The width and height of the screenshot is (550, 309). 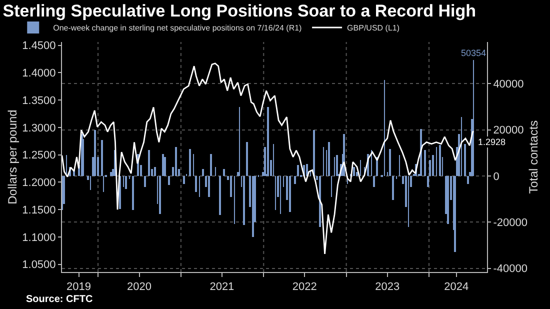 What do you see at coordinates (78, 287) in the screenshot?
I see `x-tick-label: 2019` at bounding box center [78, 287].